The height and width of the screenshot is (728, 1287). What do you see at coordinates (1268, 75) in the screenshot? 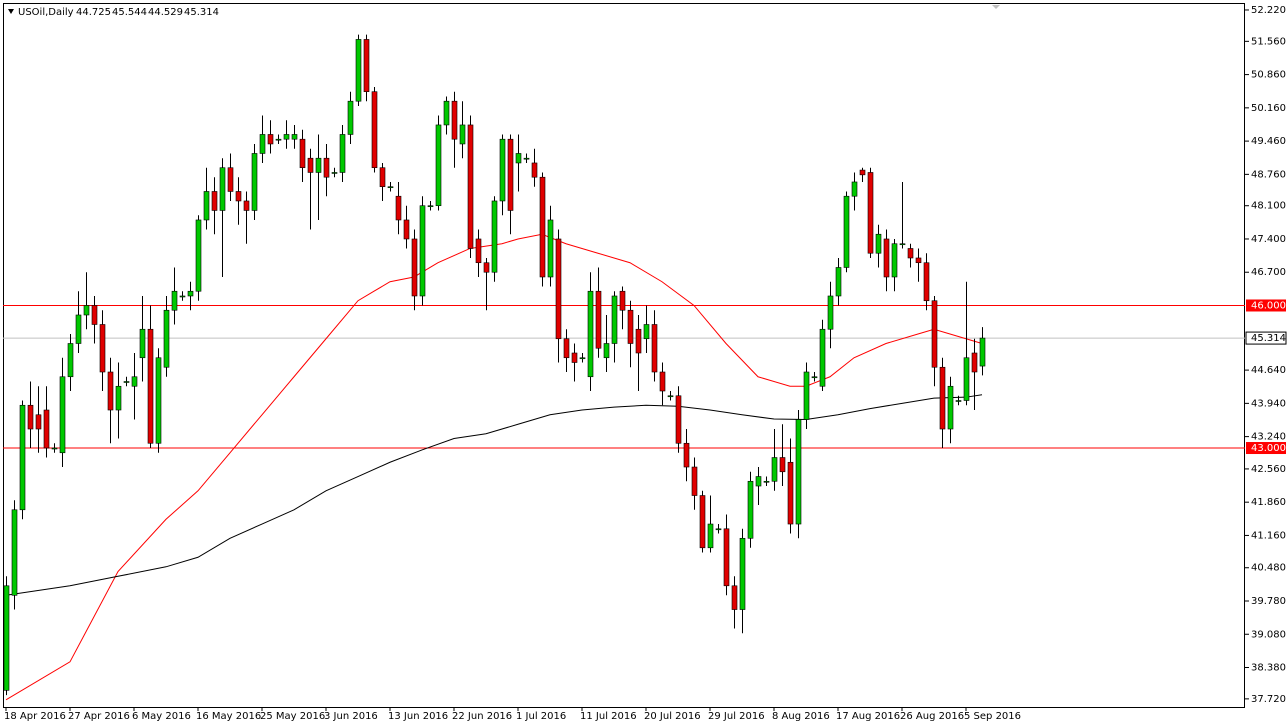
I see `y-tick-label: 50.860` at bounding box center [1268, 75].